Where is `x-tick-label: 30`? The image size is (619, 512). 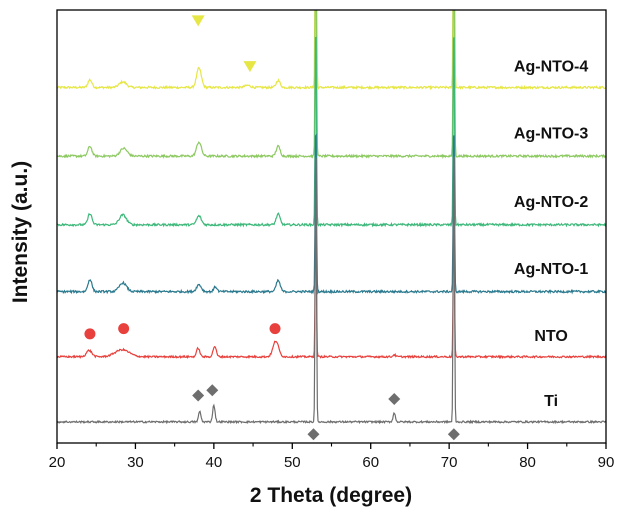
x-tick-label: 30 is located at coordinates (135, 462).